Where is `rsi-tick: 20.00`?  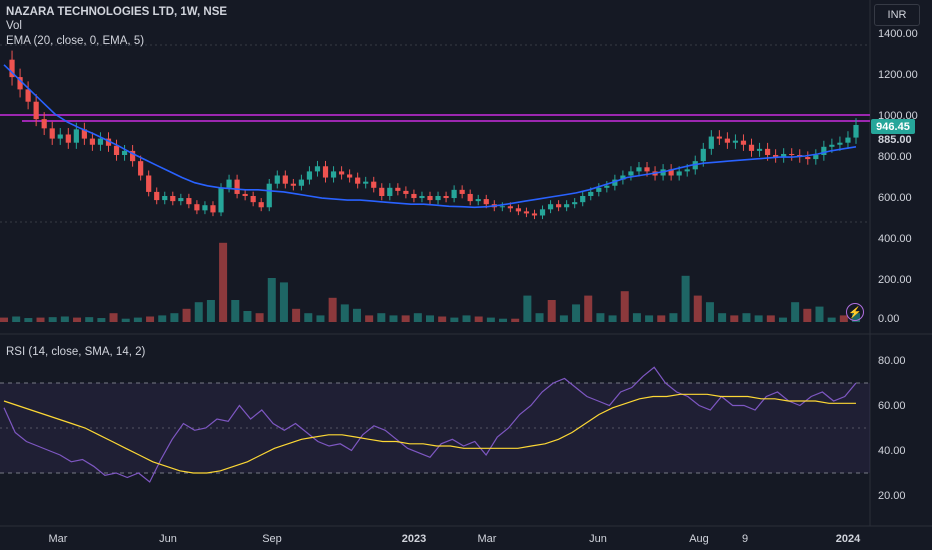
rsi-tick: 20.00 is located at coordinates (892, 496).